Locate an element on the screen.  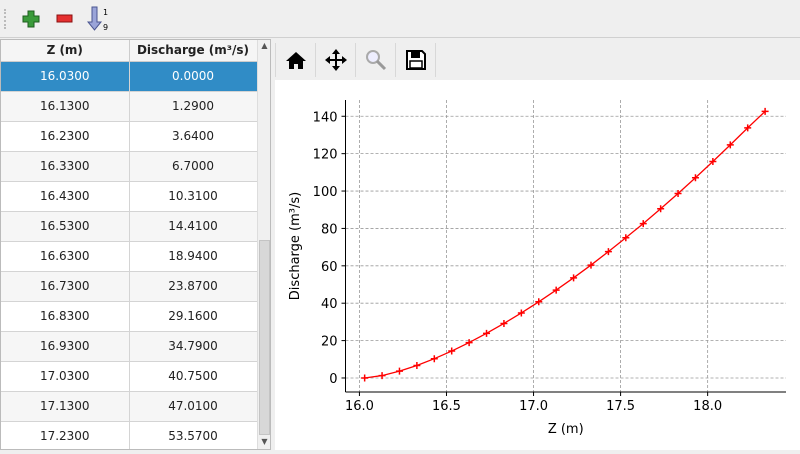
x-tick-label: 16.0 is located at coordinates (359, 406).